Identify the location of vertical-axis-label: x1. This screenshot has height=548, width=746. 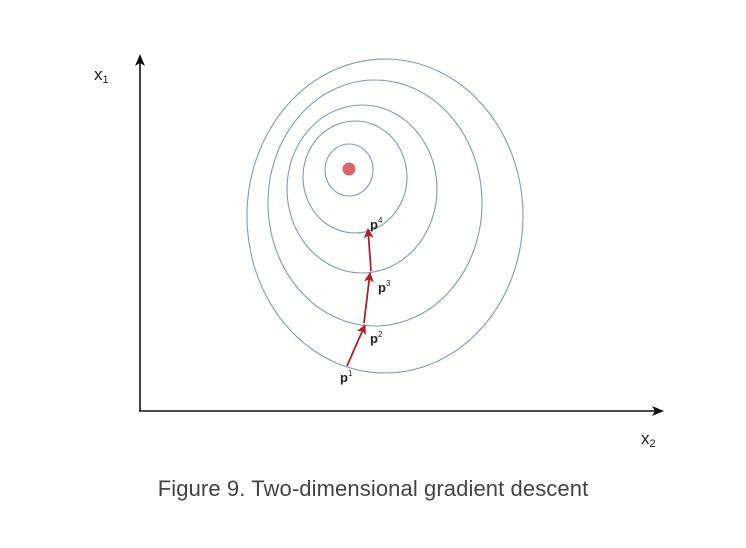
(101, 75).